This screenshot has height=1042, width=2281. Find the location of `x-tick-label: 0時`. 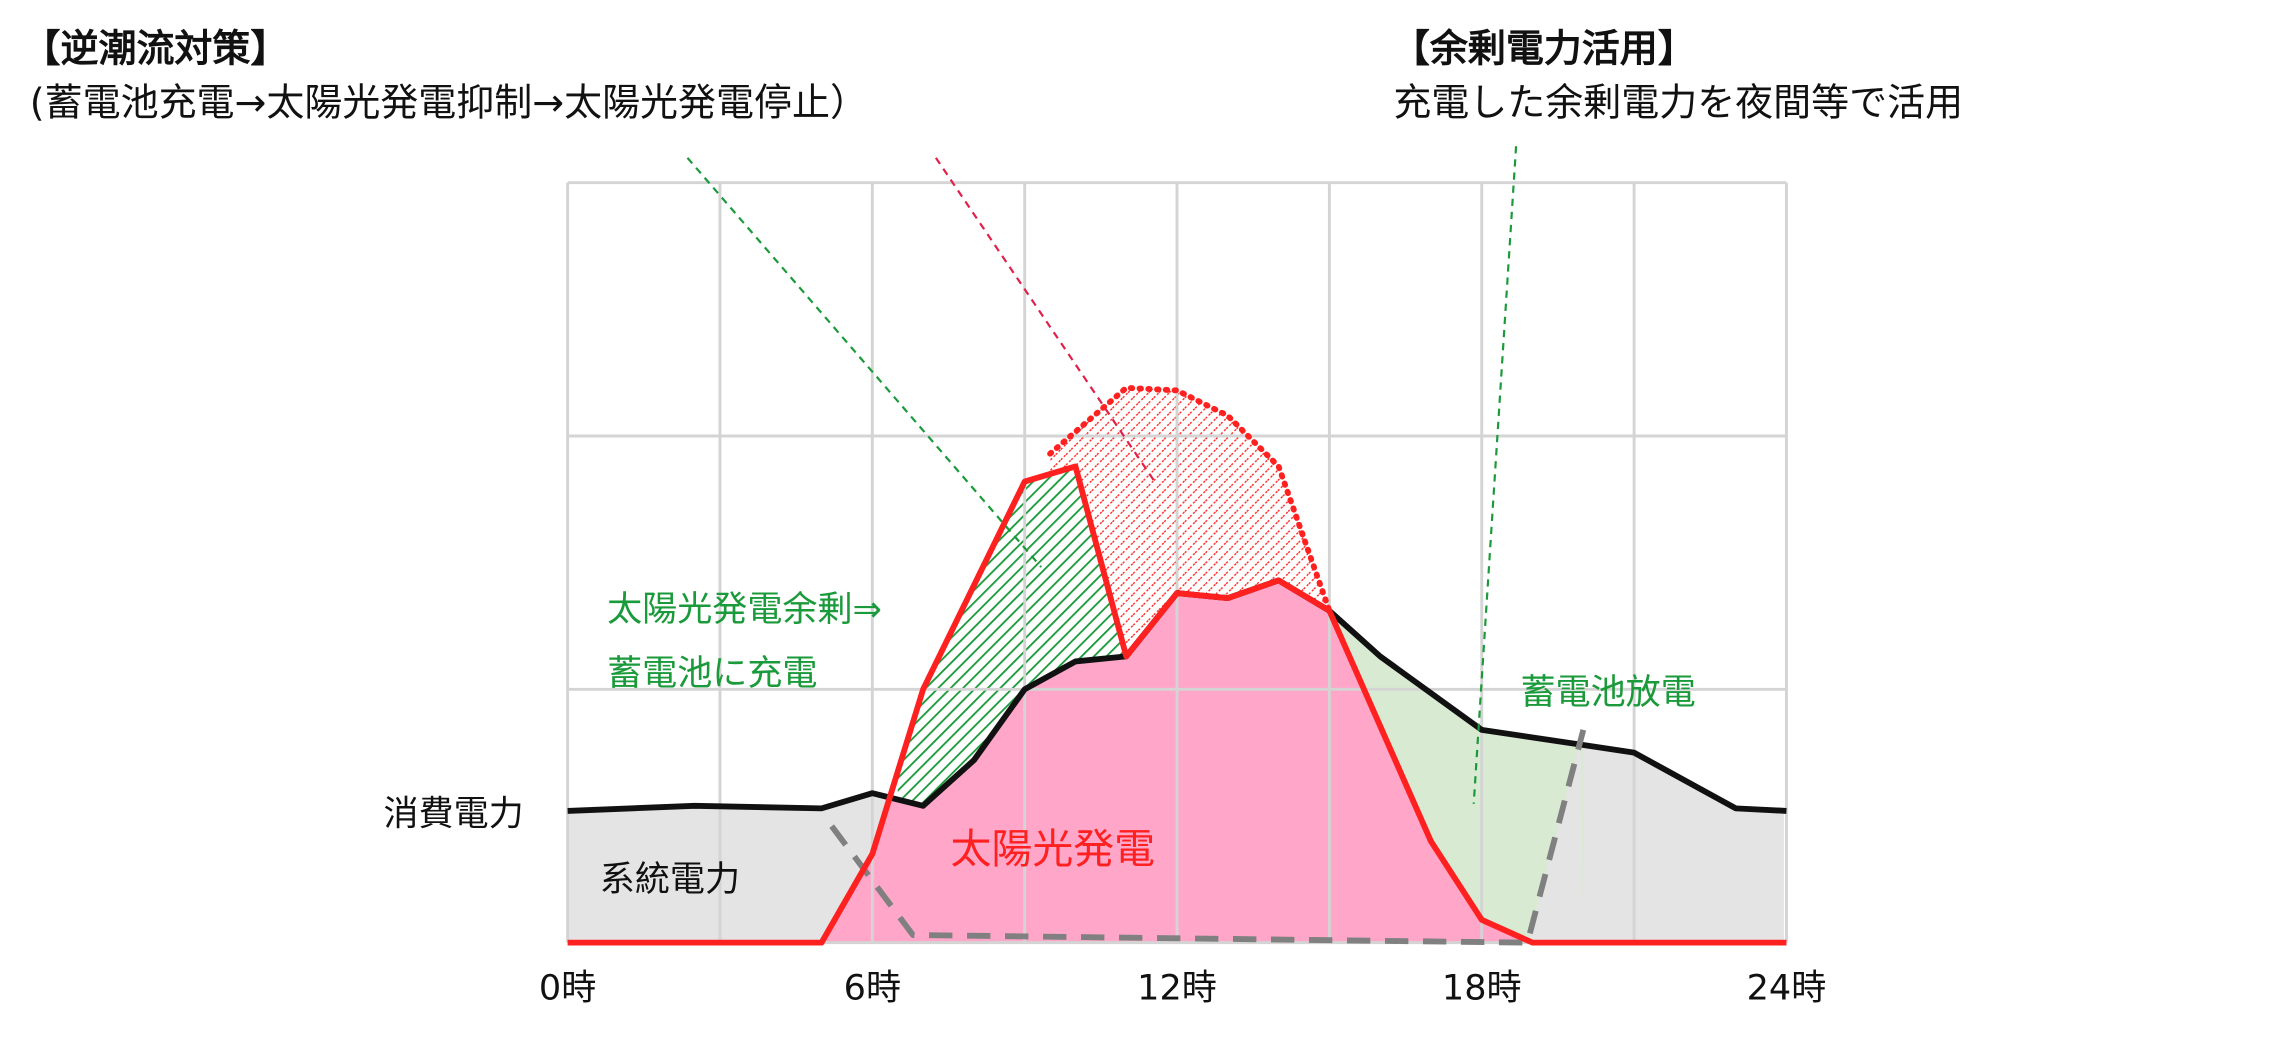

x-tick-label: 0時 is located at coordinates (567, 987).